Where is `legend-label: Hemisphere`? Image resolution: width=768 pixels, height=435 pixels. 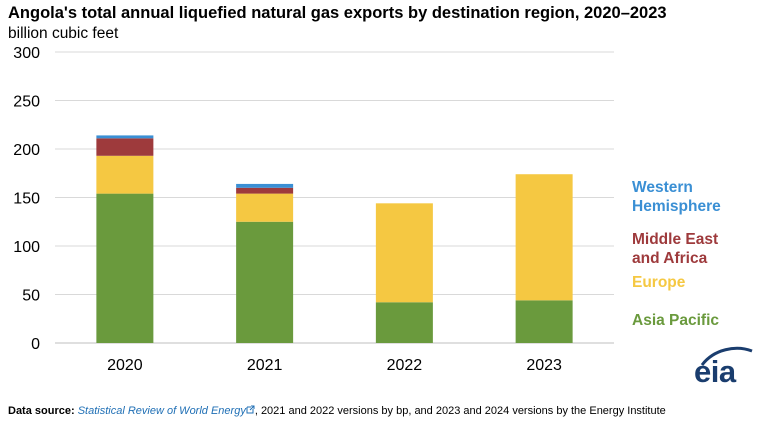 legend-label: Hemisphere is located at coordinates (676, 206).